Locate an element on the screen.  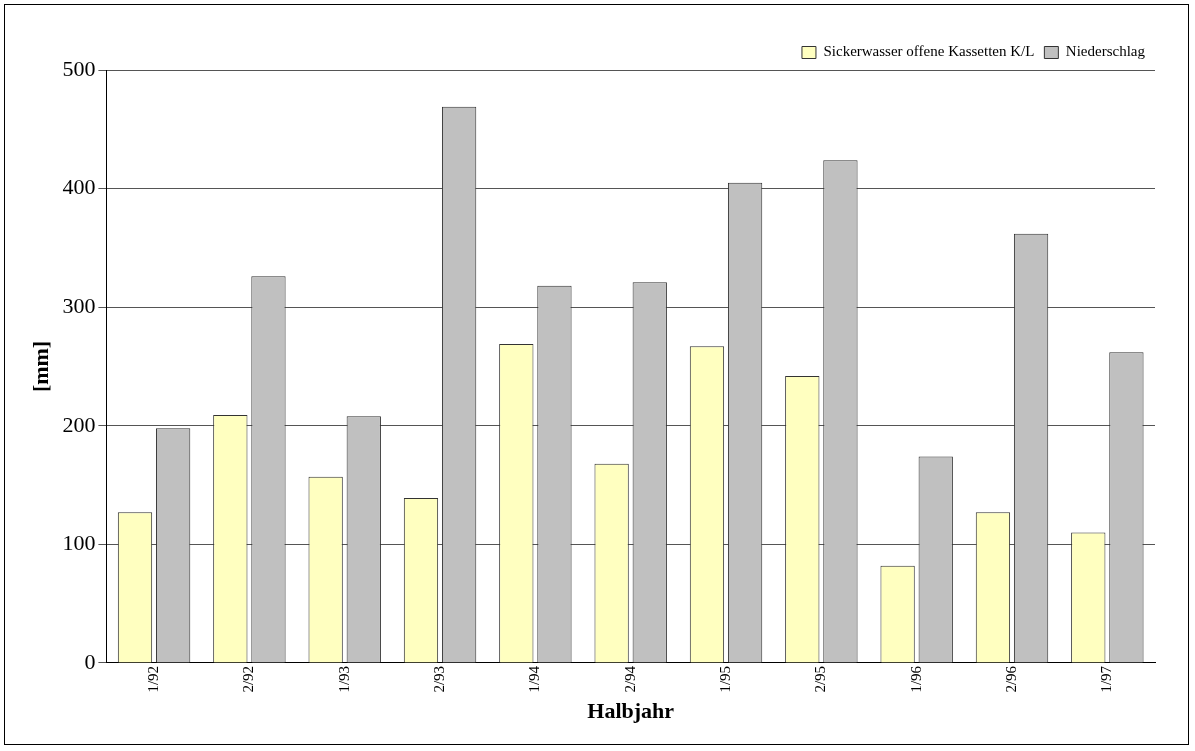
legend-label: Niederschlag is located at coordinates (1105, 51).